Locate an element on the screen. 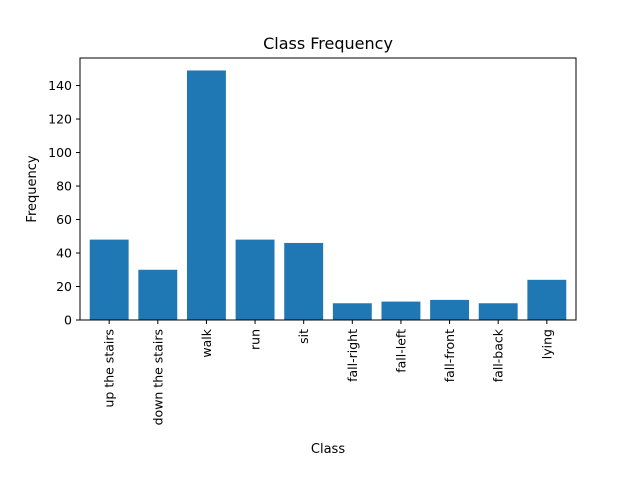 The width and height of the screenshot is (640, 484). y-tick-label: 100 is located at coordinates (60, 152).